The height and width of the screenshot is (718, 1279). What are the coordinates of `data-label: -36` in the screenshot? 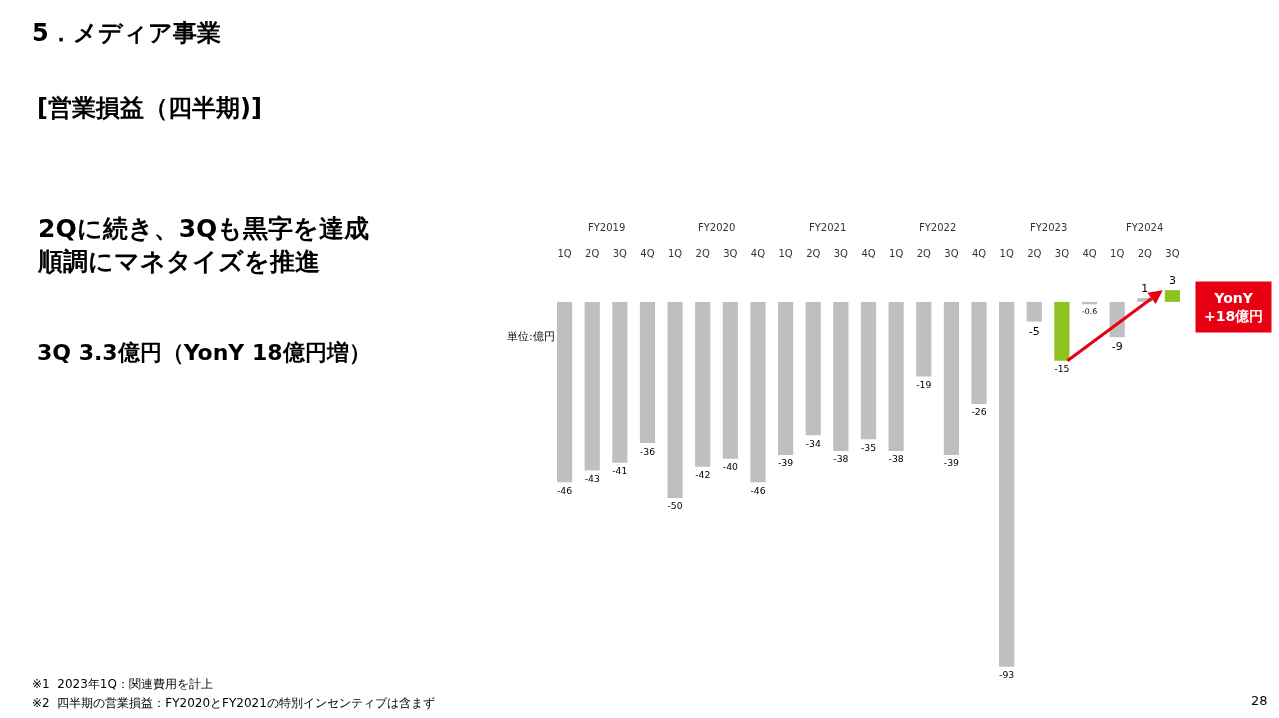 It's located at (647, 451).